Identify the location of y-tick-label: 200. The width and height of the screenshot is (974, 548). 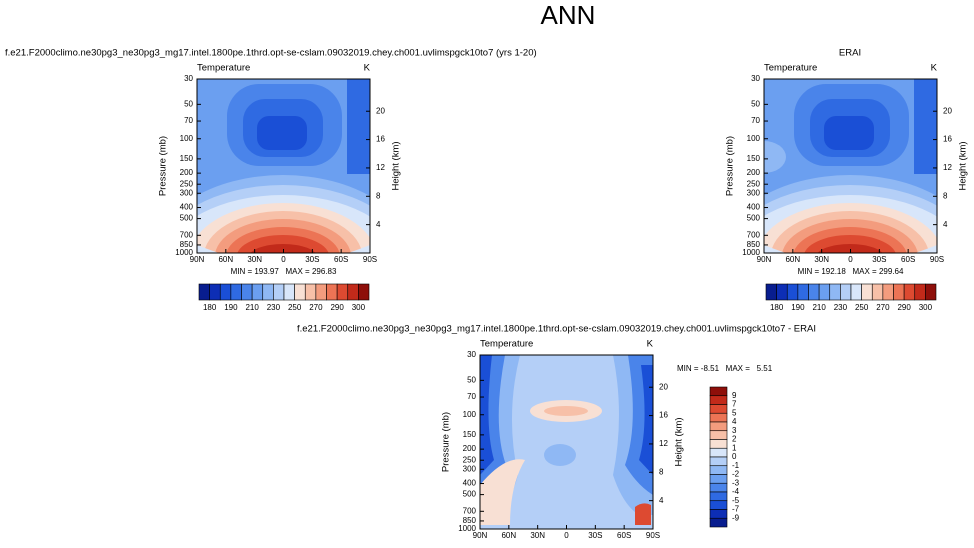
(470, 448).